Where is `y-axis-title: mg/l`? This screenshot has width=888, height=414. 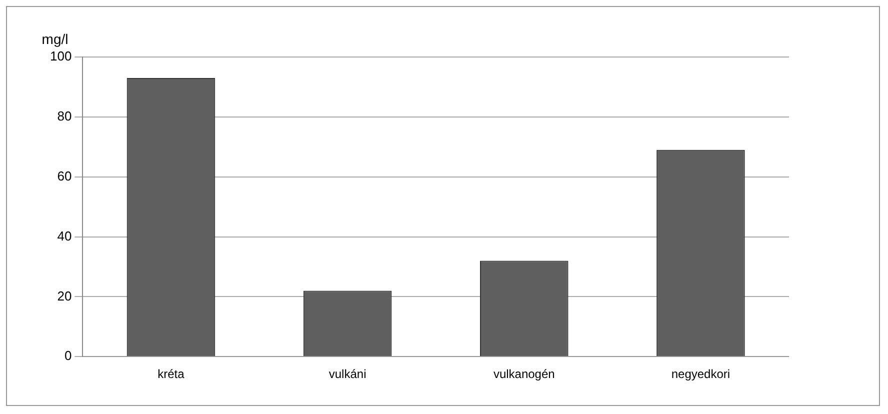
y-axis-title: mg/l is located at coordinates (55, 38).